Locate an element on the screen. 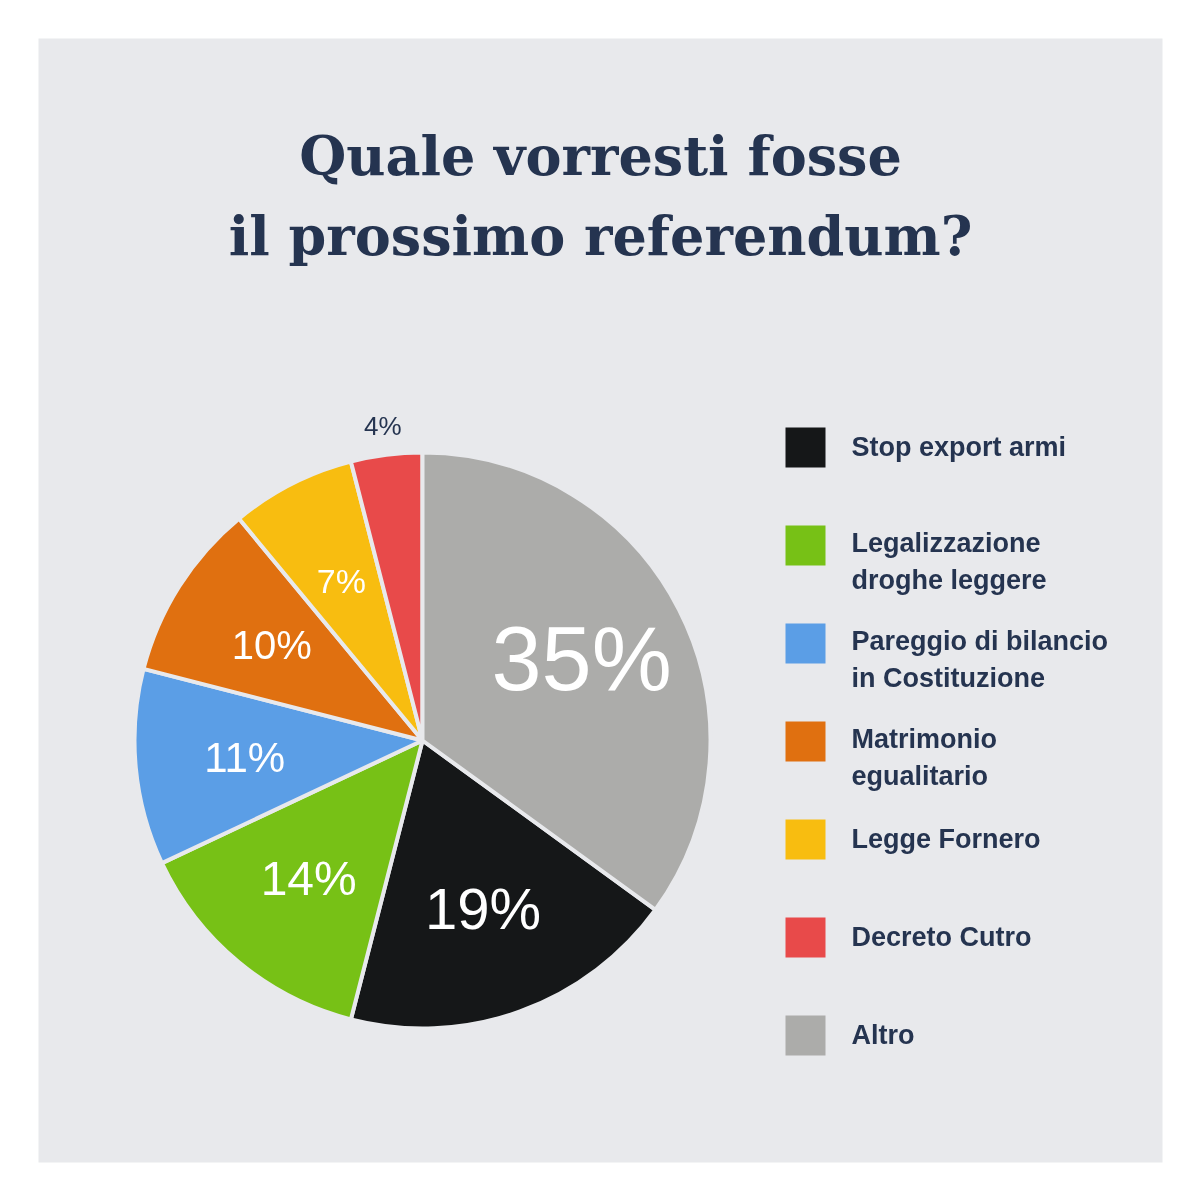 The height and width of the screenshot is (1200, 1200). data-label: 10% is located at coordinates (271, 644).